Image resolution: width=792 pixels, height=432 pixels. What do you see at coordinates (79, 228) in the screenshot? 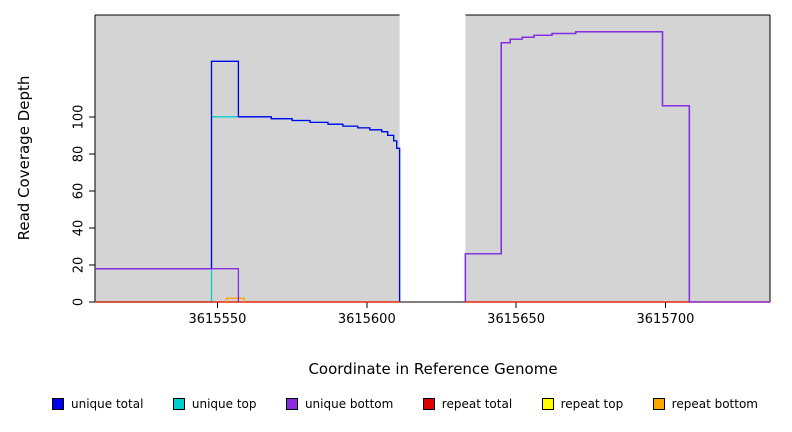
I see `y-tick-label: 40` at bounding box center [79, 228].